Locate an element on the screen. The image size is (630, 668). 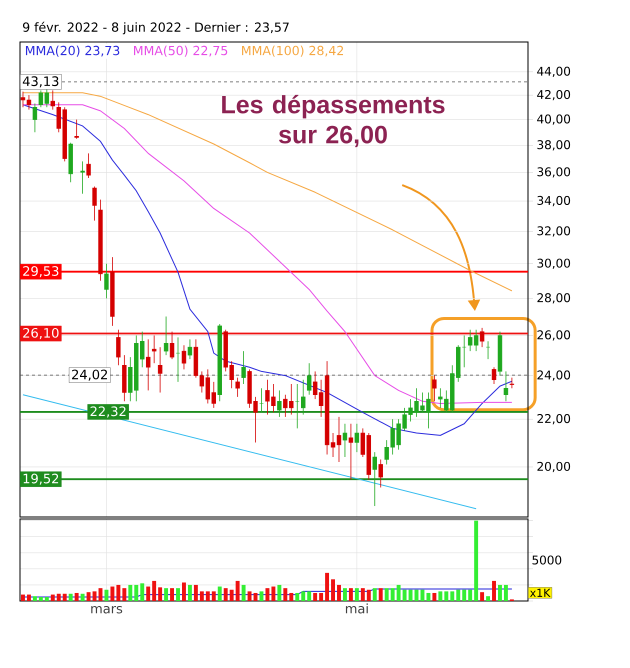
text: 5000 is located at coordinates (547, 560).